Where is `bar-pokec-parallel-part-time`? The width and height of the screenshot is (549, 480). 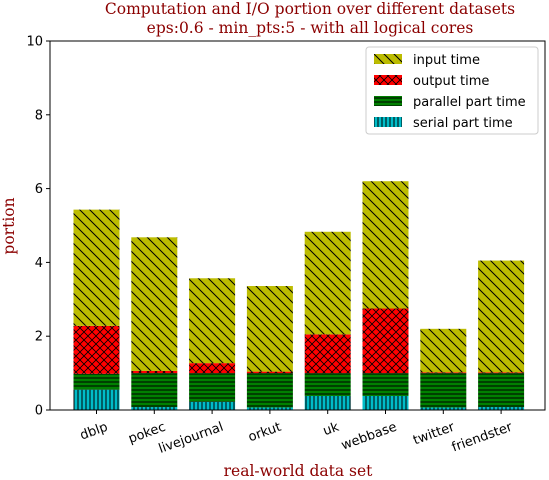
bar-pokec-parallel-part-time is located at coordinates (154, 390).